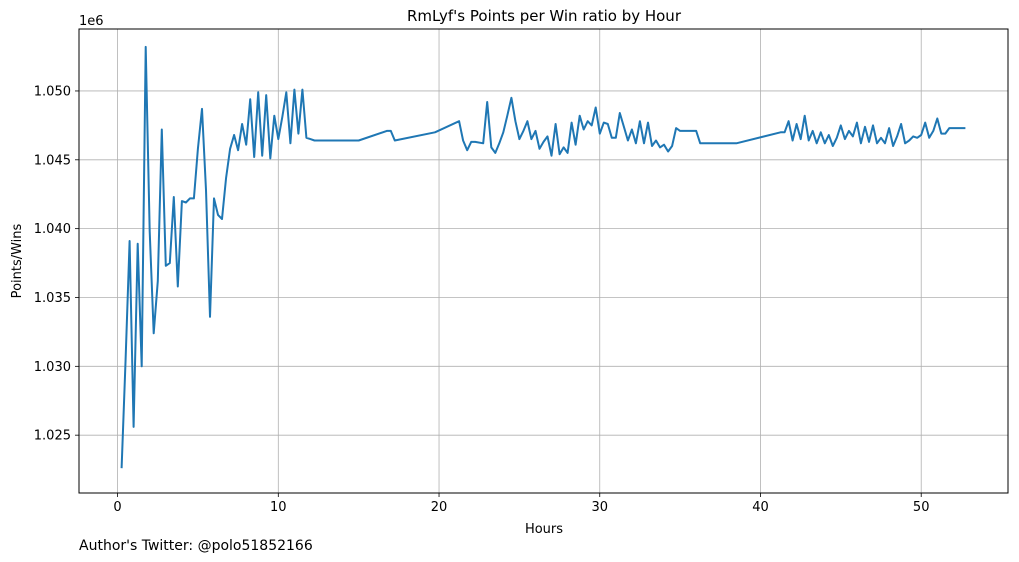 The height and width of the screenshot is (562, 1019). What do you see at coordinates (599, 507) in the screenshot?
I see `x-tick-label: 30` at bounding box center [599, 507].